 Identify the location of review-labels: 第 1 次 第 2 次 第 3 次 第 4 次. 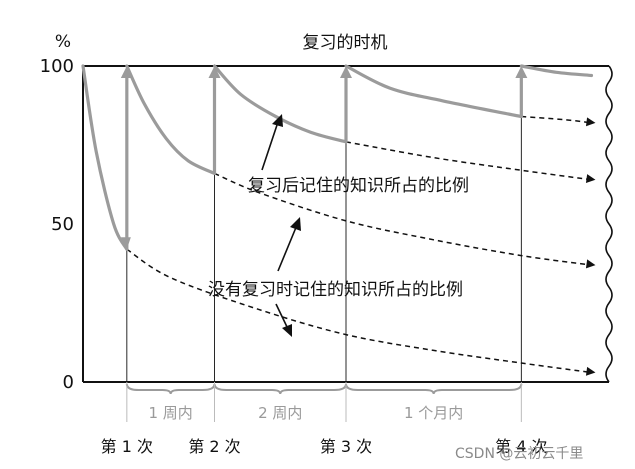
(324, 446).